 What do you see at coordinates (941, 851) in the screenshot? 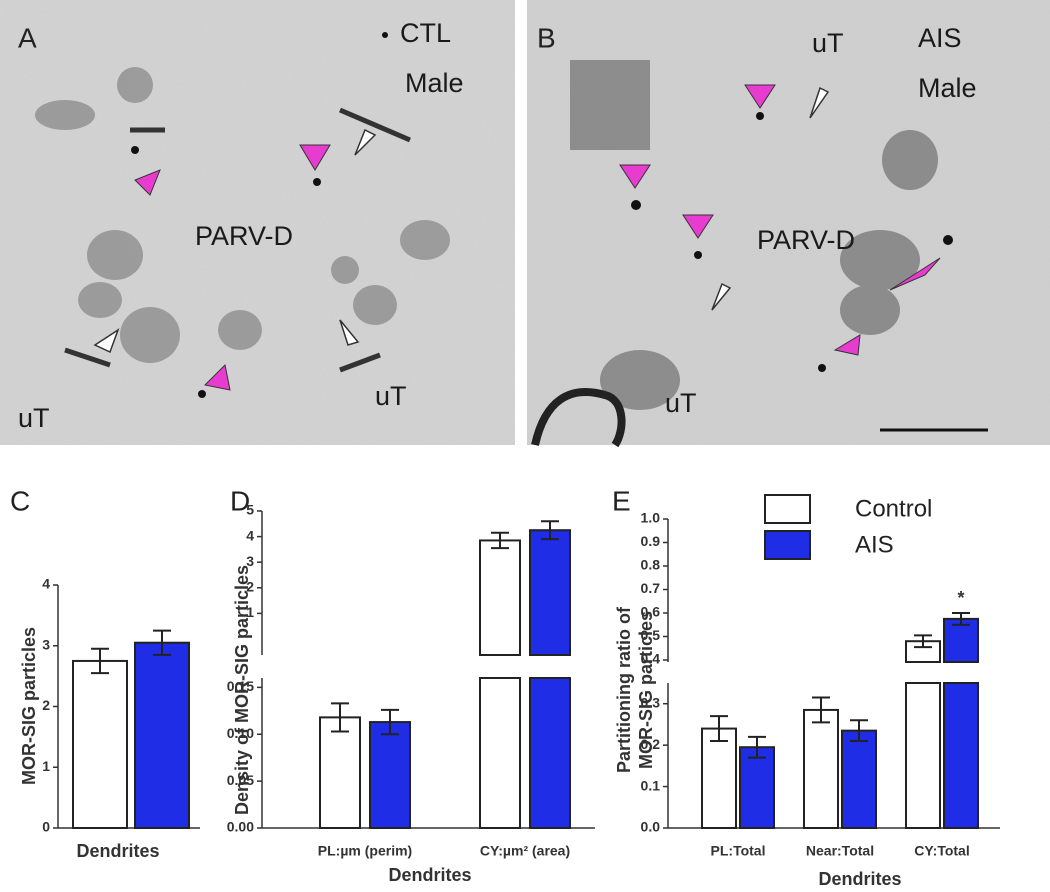
I see `x-tick-label: CY:Total` at bounding box center [941, 851].